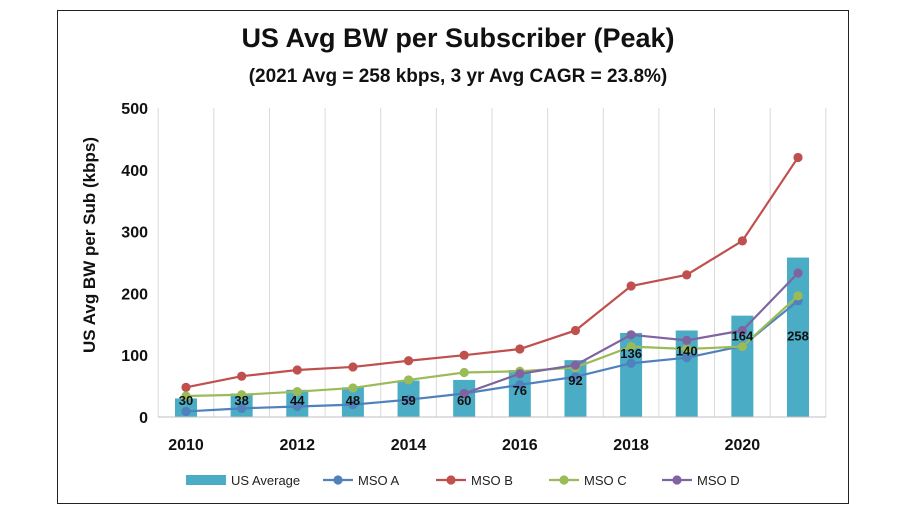  Describe the element at coordinates (265, 480) in the screenshot. I see `legend-label: US Average` at that location.